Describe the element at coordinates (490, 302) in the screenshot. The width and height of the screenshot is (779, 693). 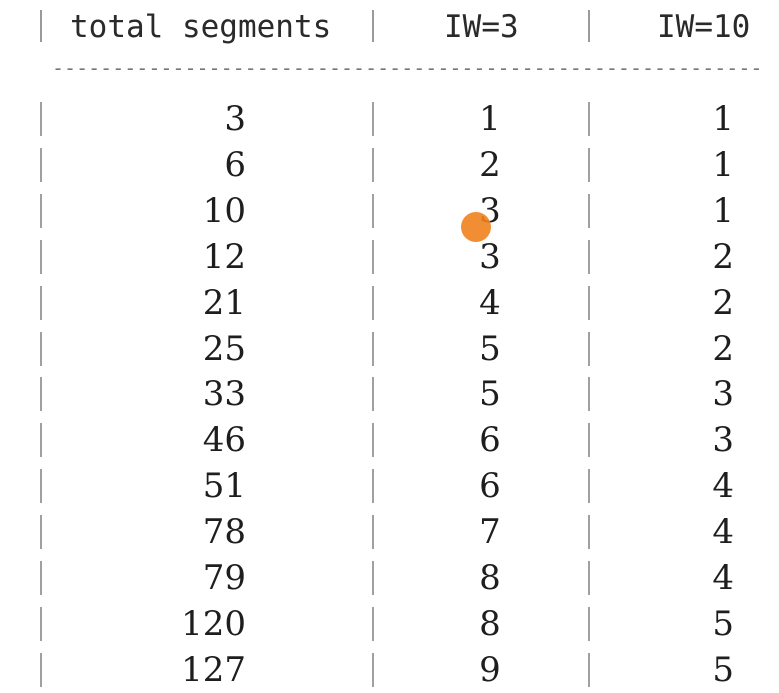
I see `cell-iw-3: 4` at that location.